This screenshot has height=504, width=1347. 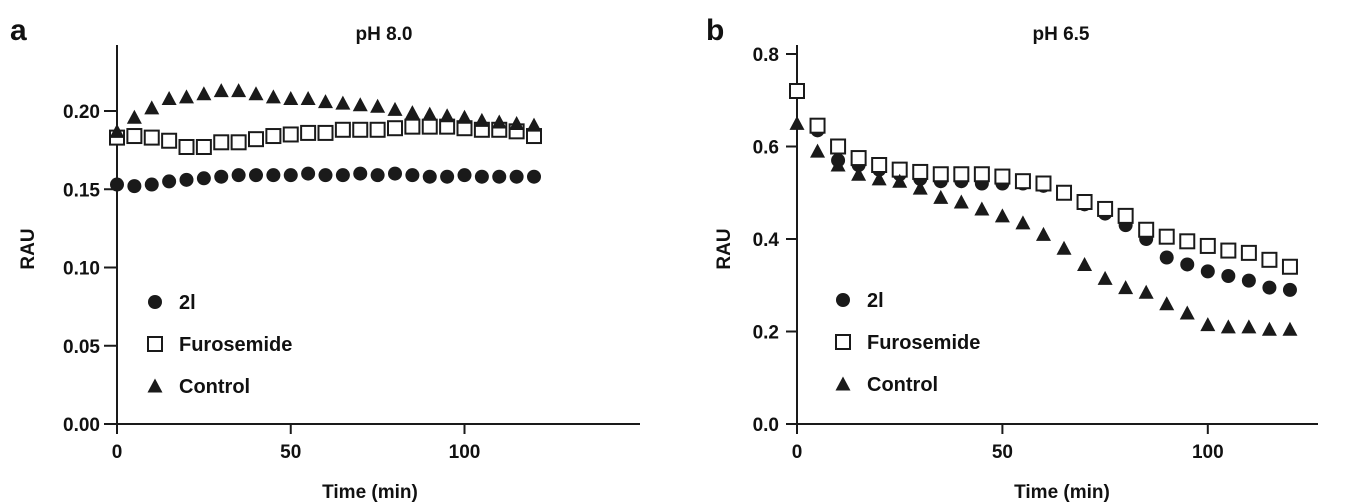 What do you see at coordinates (81, 190) in the screenshot?
I see `y-tick-label: 0.15` at bounding box center [81, 190].